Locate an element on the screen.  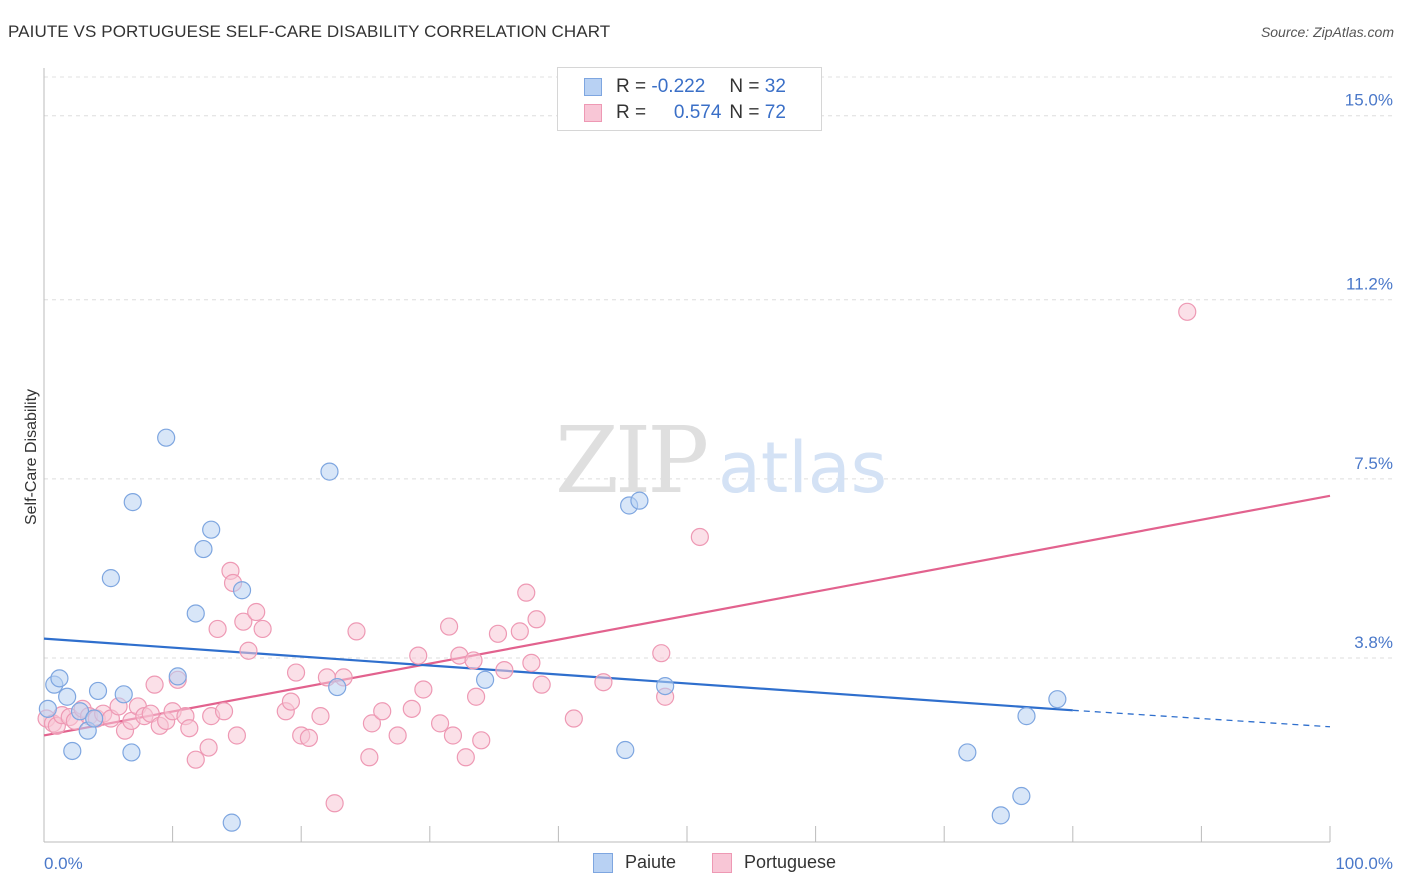
legend-row-portuguese: R = 0.574 N = 72 is located at coordinates (685, 113).